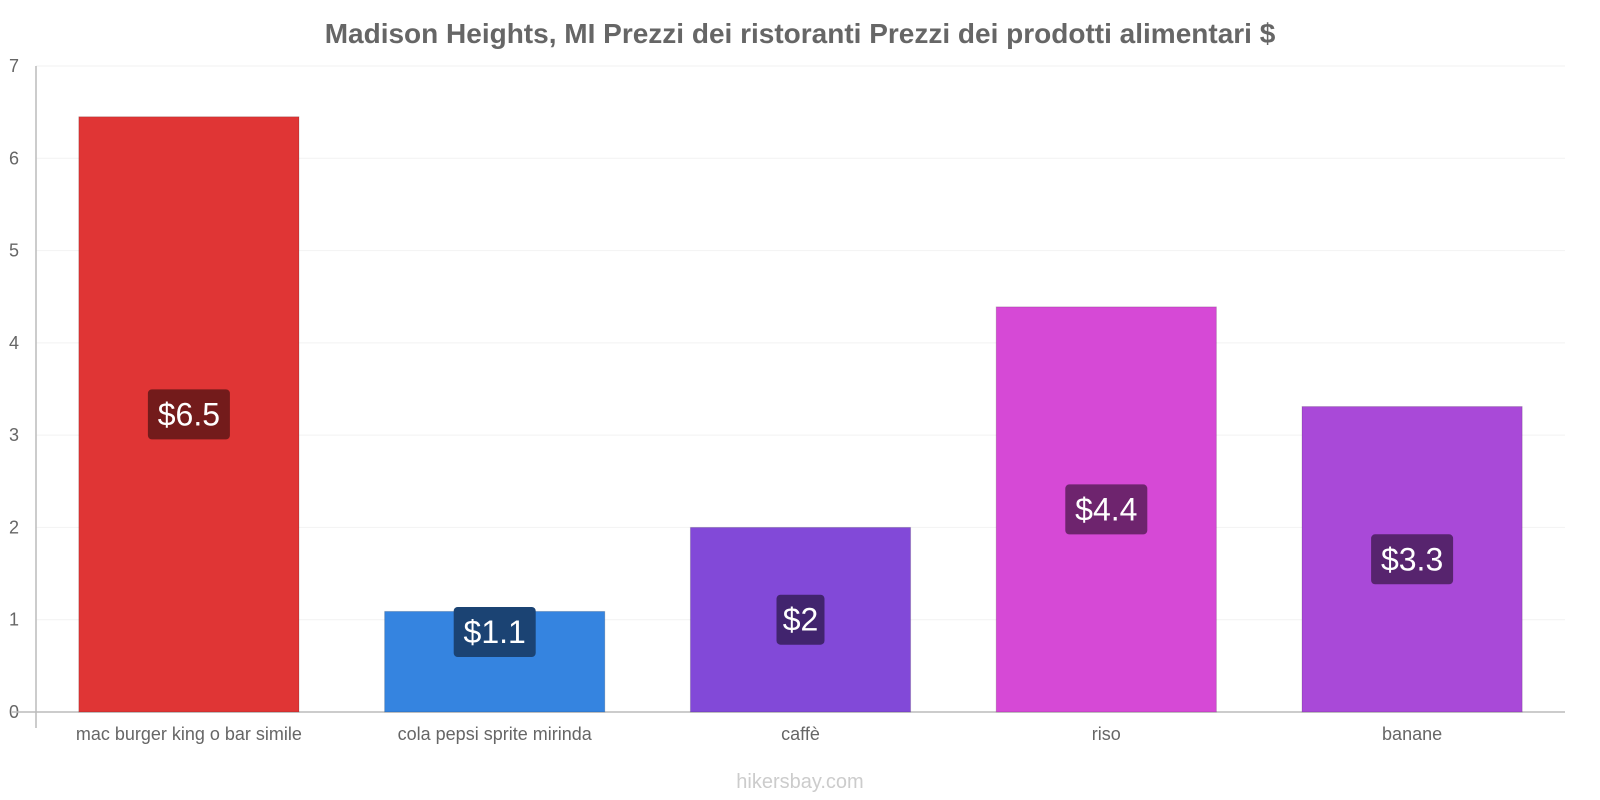 This screenshot has width=1600, height=800. What do you see at coordinates (1412, 734) in the screenshot?
I see `x-tick-label: banane` at bounding box center [1412, 734].